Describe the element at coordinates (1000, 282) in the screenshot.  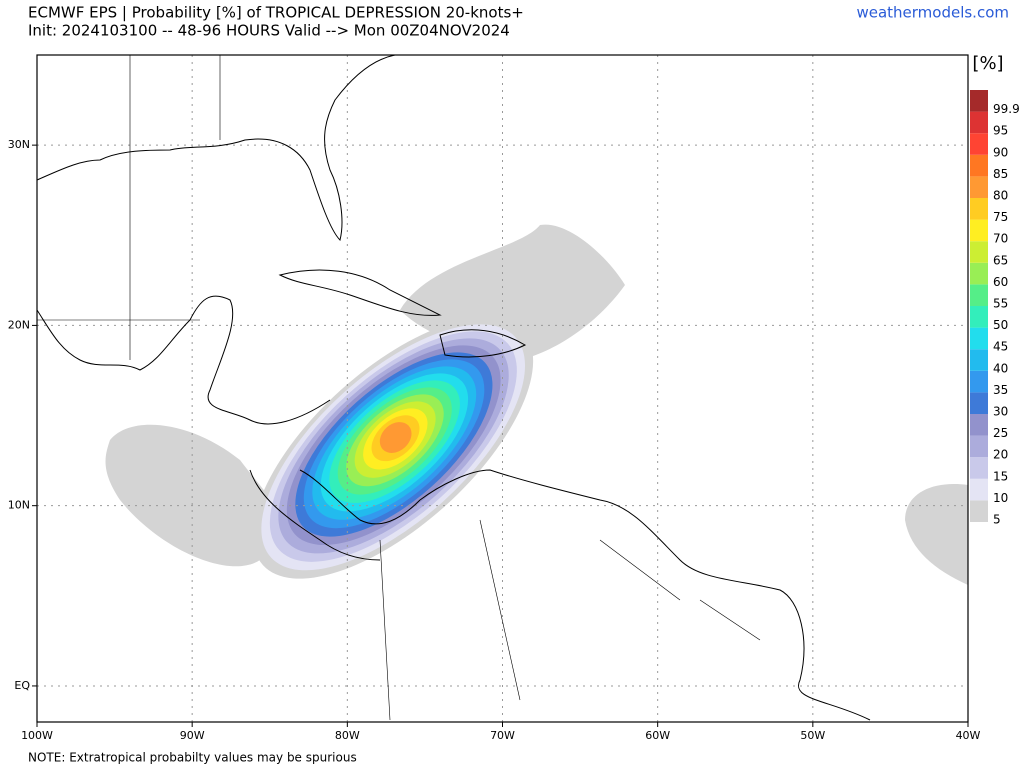
I see `colorbar-label: 60` at that location.